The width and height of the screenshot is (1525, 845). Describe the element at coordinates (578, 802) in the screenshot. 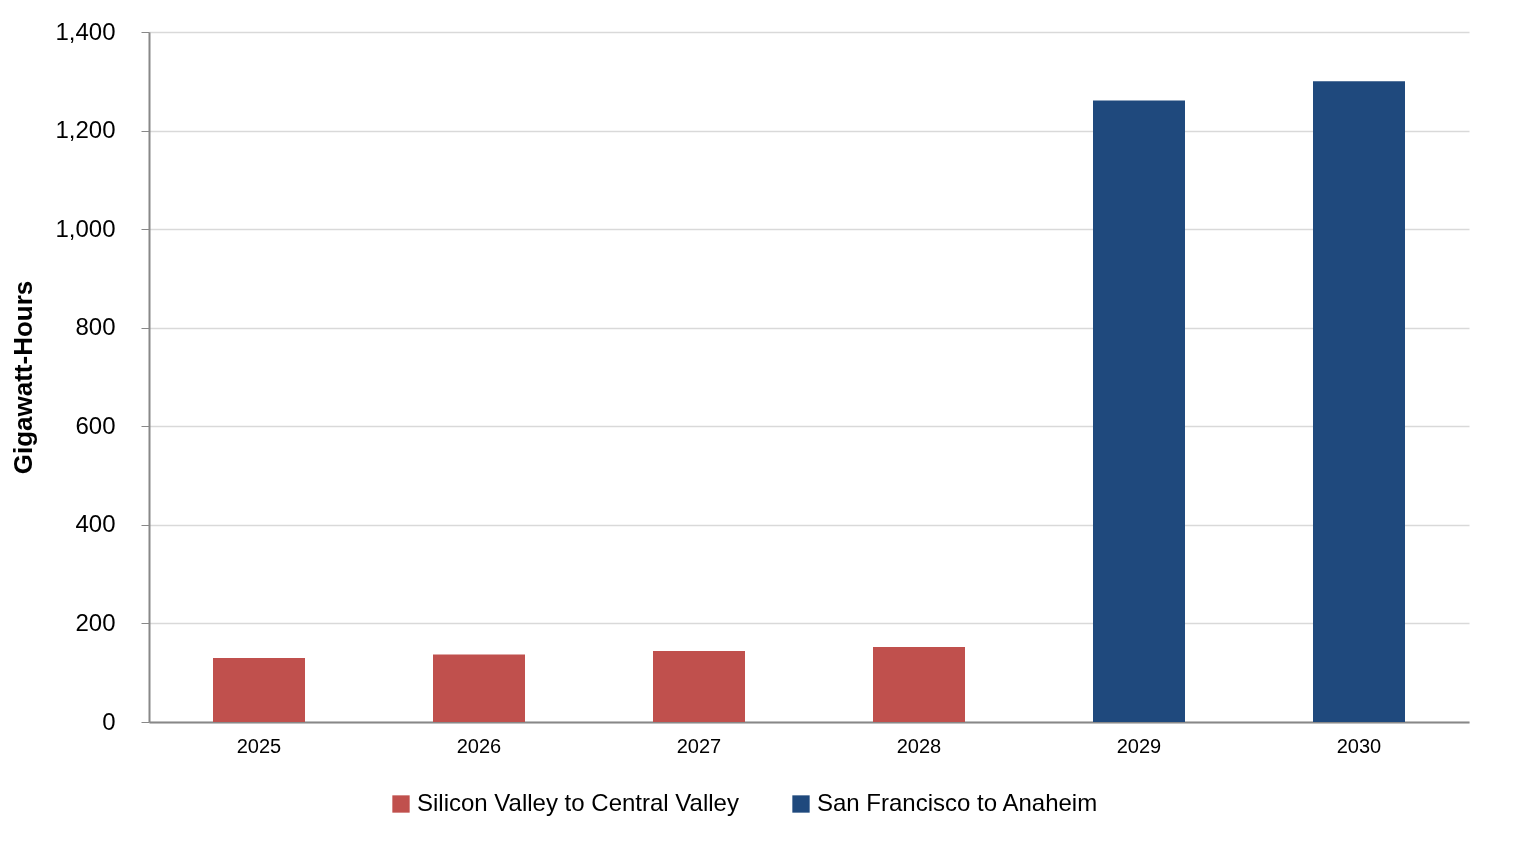

I see `legend-label: Silicon Valley to Central Valley` at that location.